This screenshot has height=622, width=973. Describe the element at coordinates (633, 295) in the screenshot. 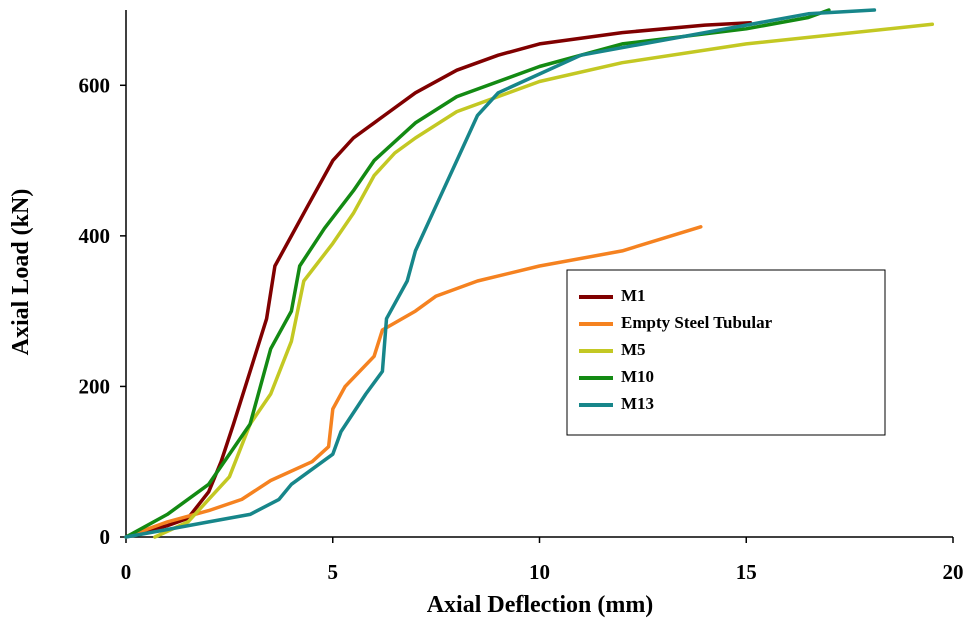

I see `legend-label: M1` at that location.